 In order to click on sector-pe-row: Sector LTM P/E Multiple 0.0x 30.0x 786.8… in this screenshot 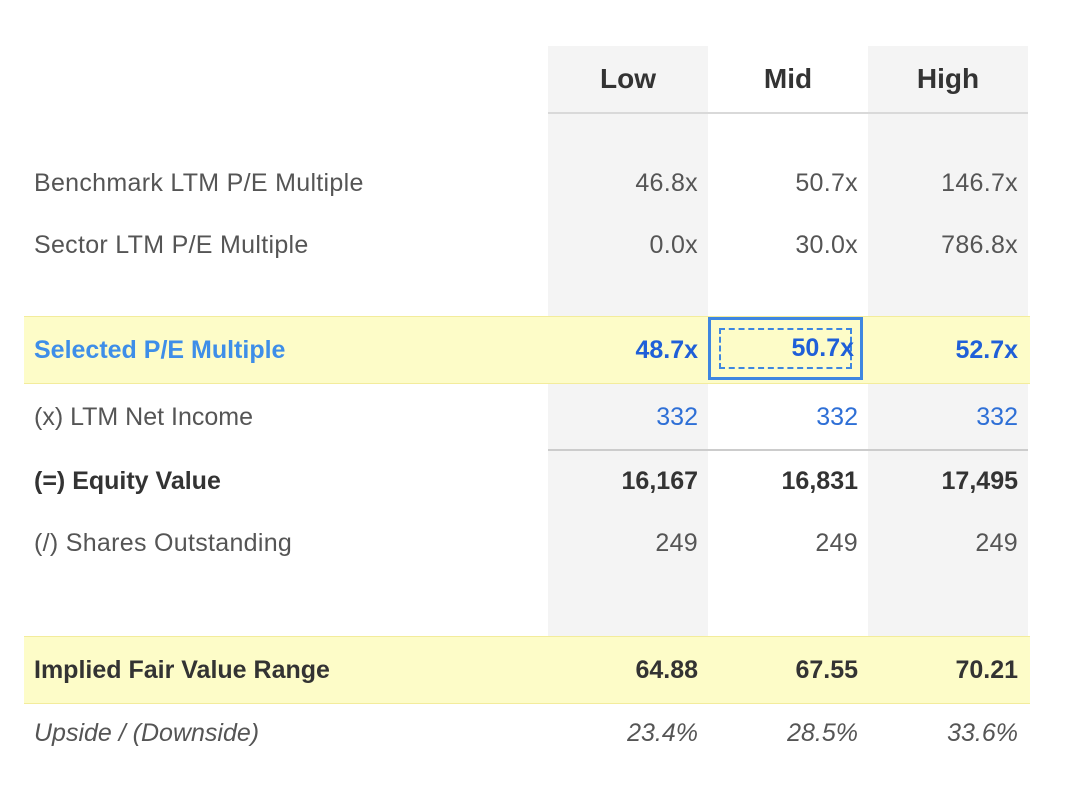, I will do `click(527, 245)`.